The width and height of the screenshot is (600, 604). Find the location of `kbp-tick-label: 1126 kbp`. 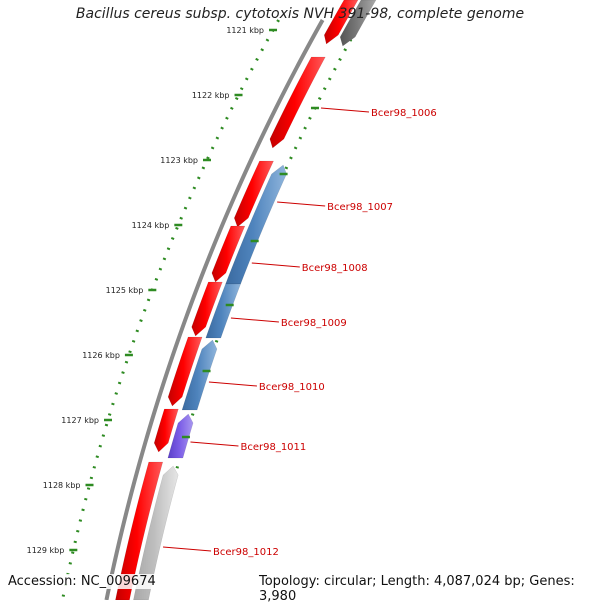

kbp-tick-label: 1126 kbp is located at coordinates (101, 355).